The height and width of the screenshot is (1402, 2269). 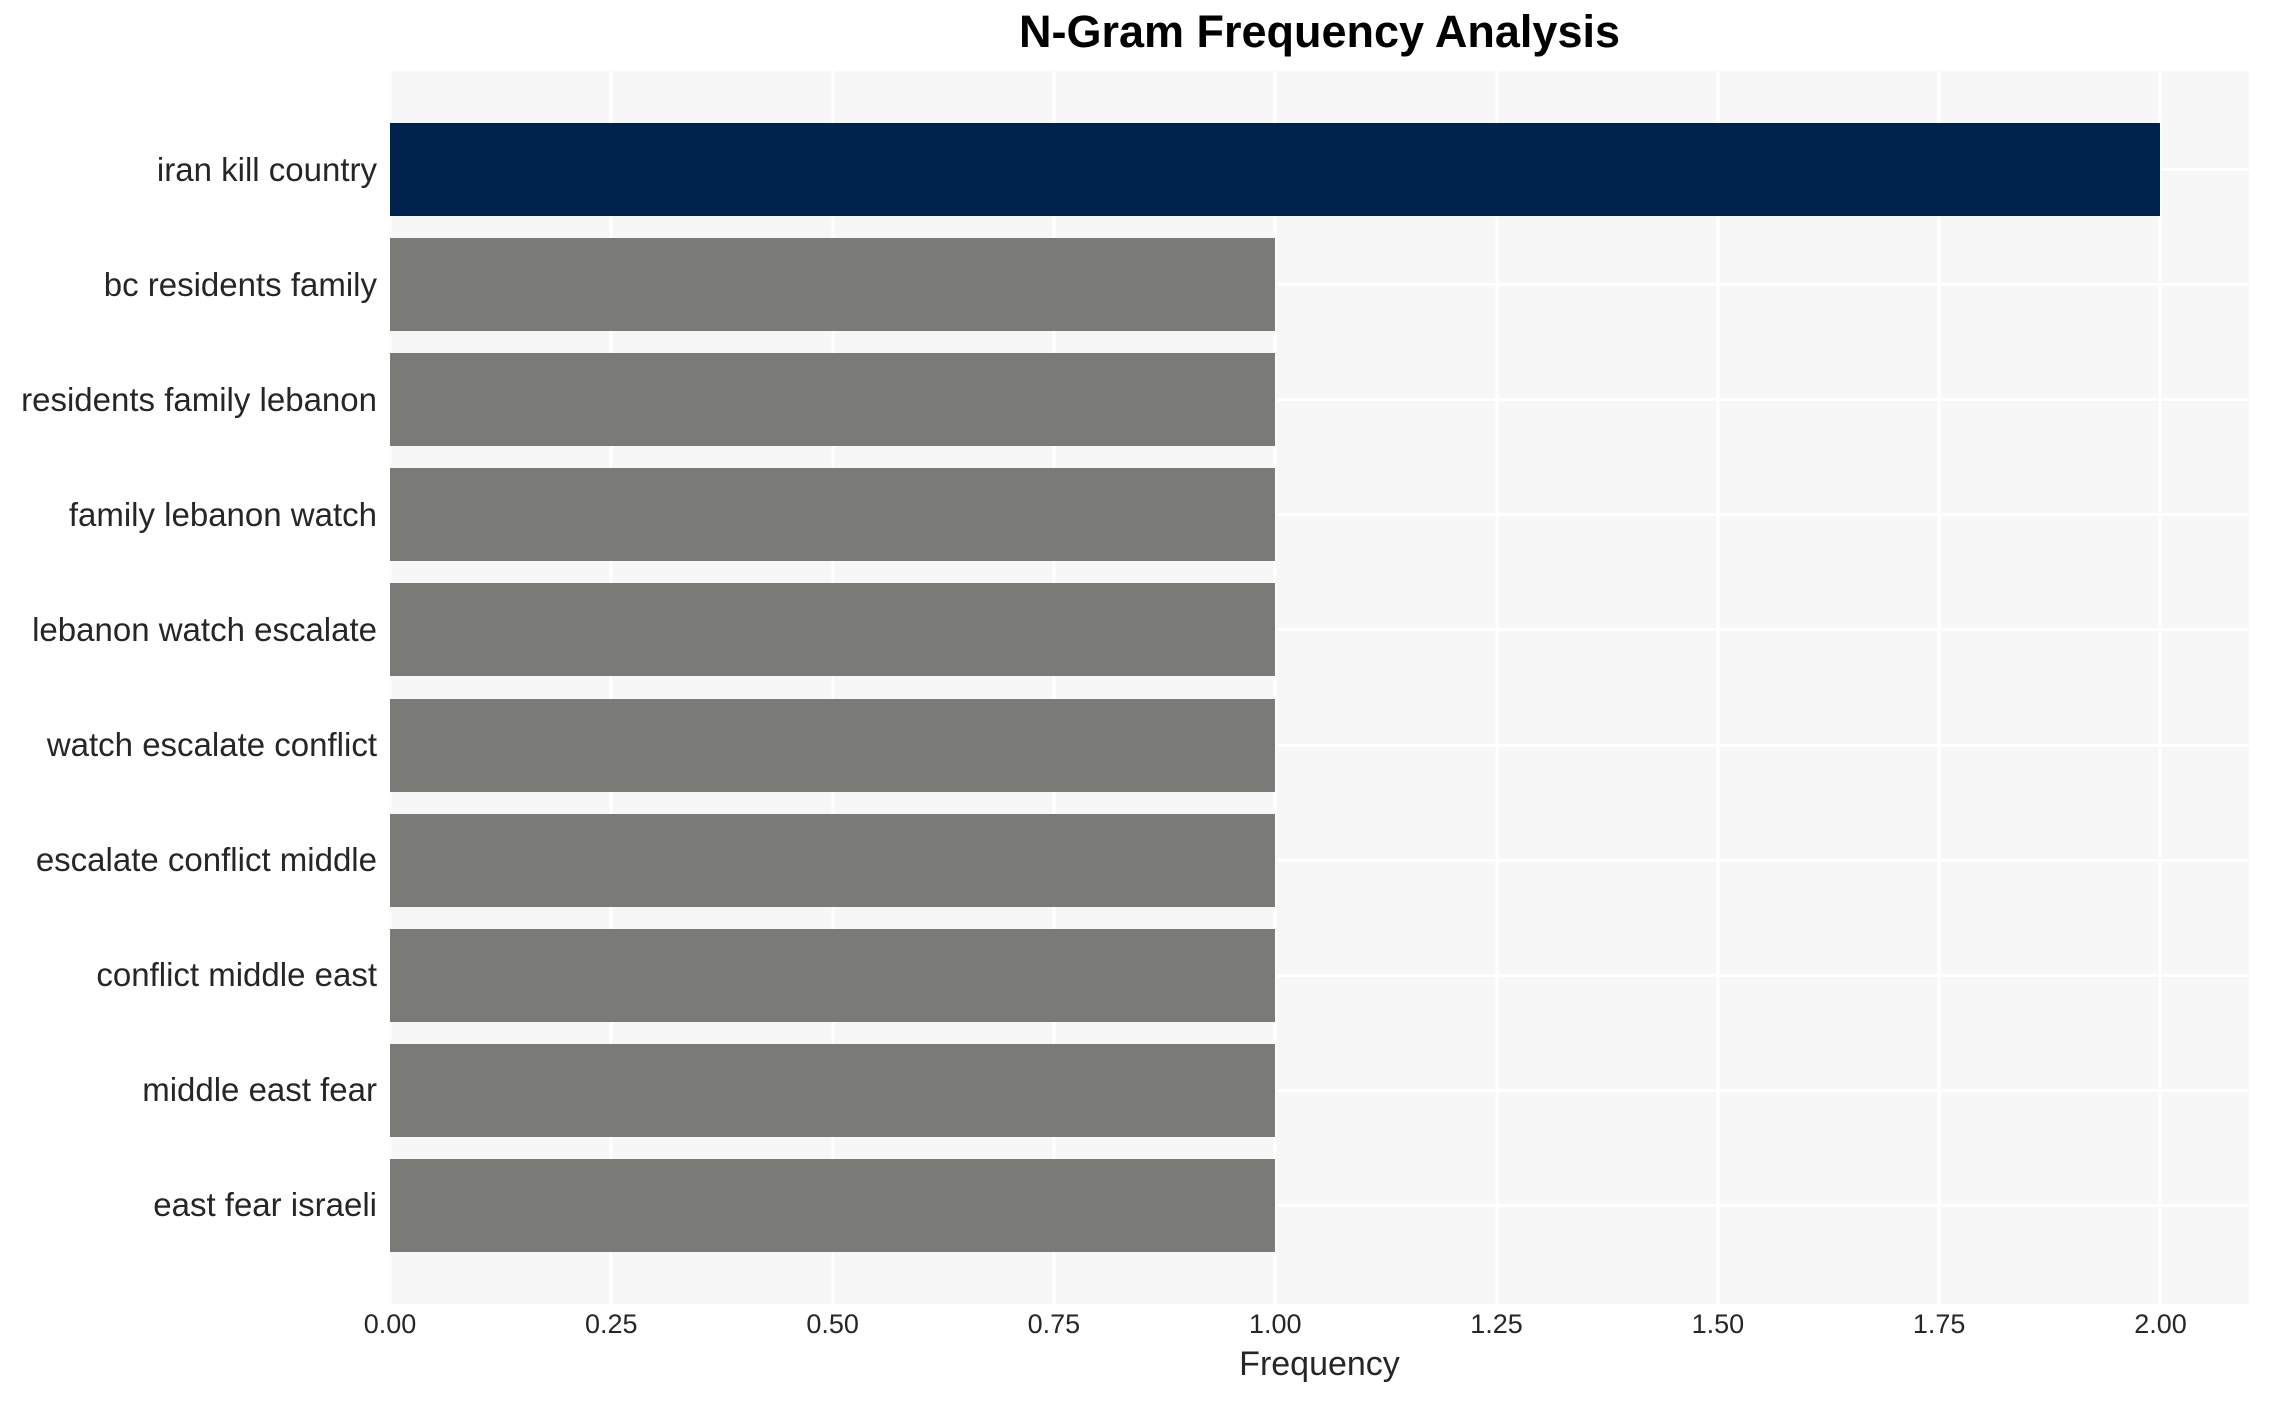 What do you see at coordinates (240, 284) in the screenshot?
I see `category-label: bc residents family` at bounding box center [240, 284].